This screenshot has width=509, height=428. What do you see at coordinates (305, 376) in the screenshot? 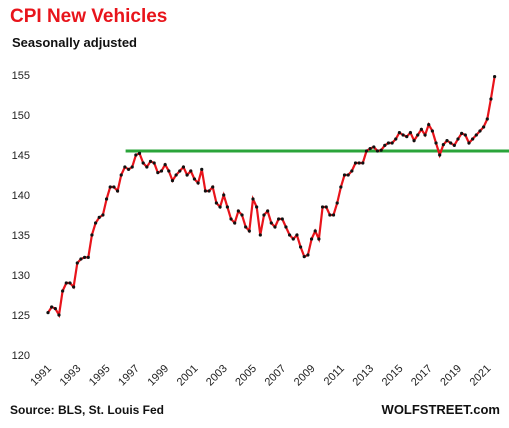
I see `x-tick-label: 2009` at bounding box center [305, 376].